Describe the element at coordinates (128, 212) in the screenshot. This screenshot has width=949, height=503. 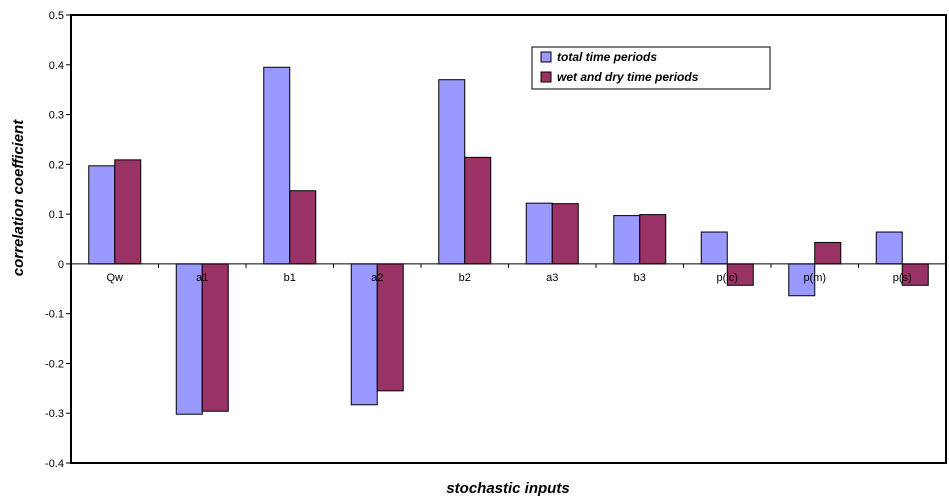
I see `bar-wetdry-Qw` at that location.